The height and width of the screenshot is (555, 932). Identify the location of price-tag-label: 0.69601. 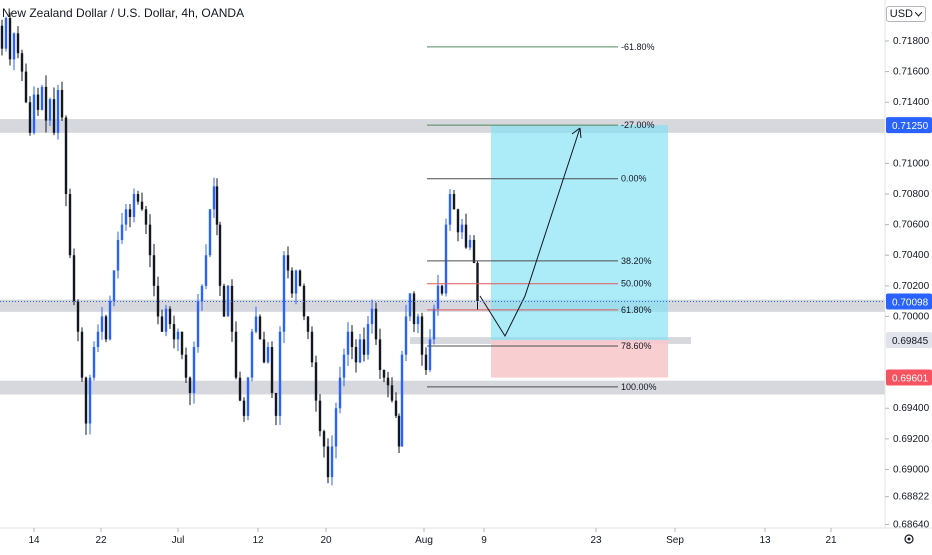
(910, 378).